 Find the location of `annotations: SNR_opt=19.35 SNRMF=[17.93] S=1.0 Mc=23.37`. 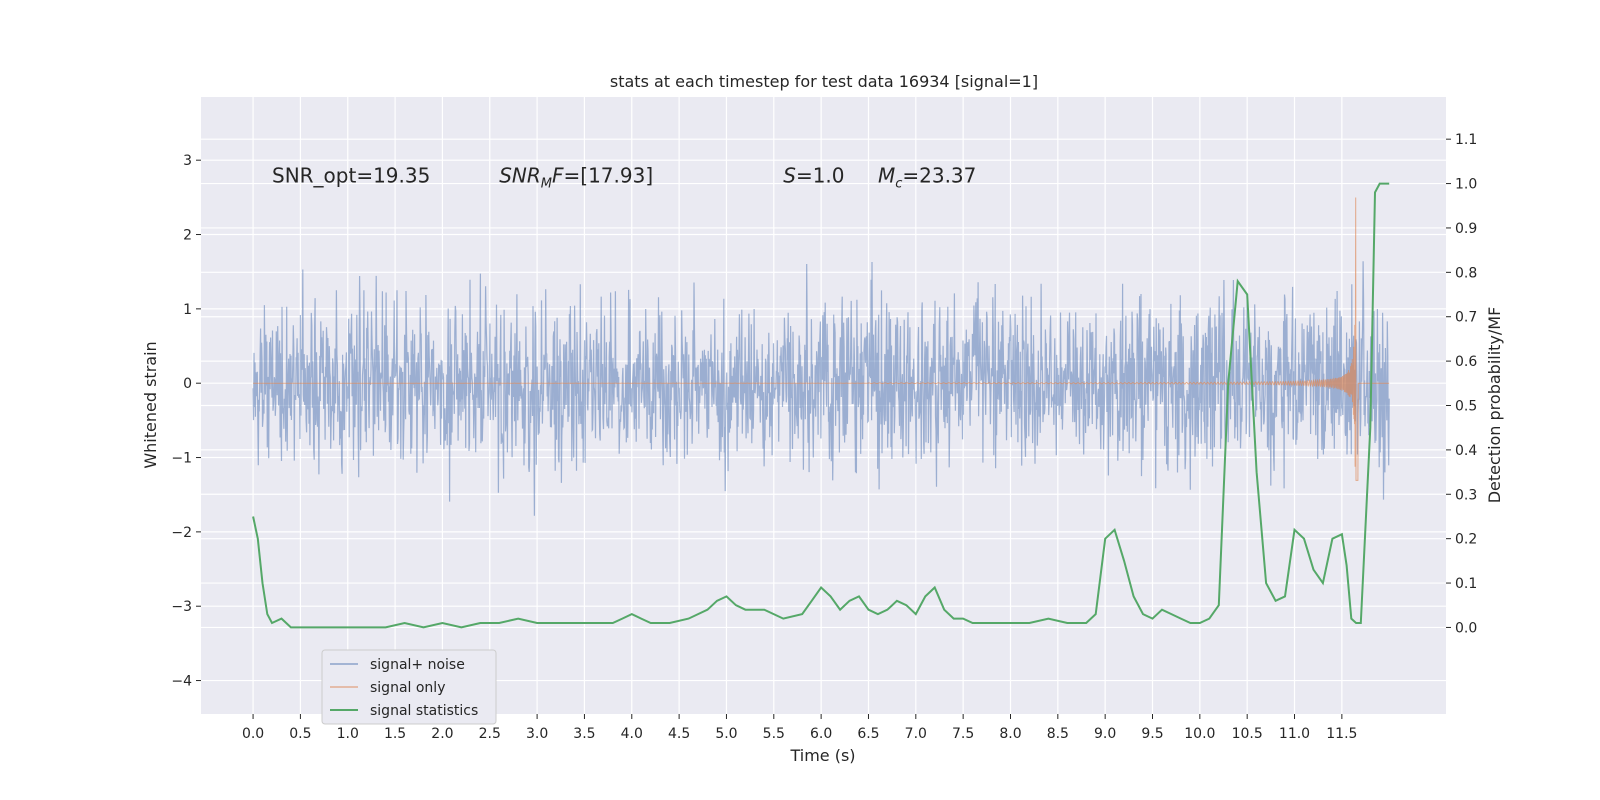

annotations: SNR_opt=19.35 SNRMF=[17.93] S=1.0 Mc=23.37 is located at coordinates (624, 177).